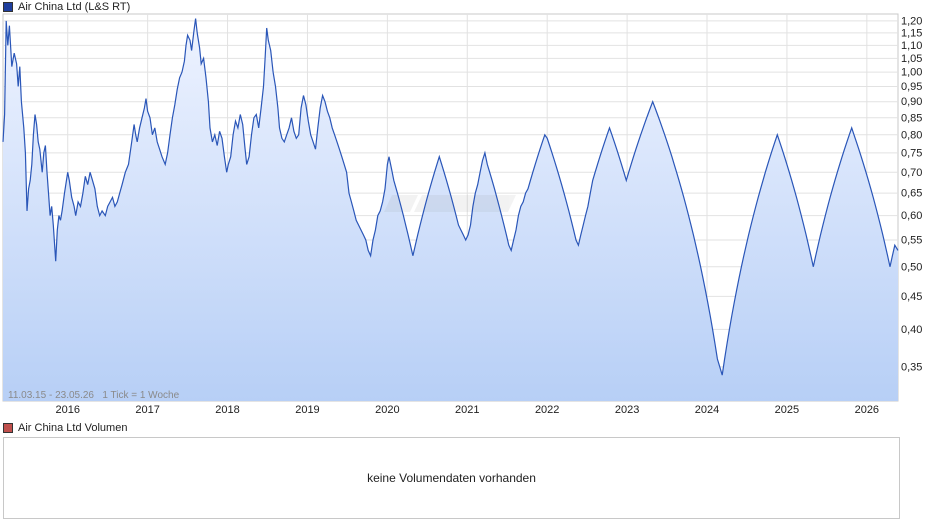 This screenshot has width=940, height=526. I want to click on y-tick-label: 1,05, so click(911, 59).